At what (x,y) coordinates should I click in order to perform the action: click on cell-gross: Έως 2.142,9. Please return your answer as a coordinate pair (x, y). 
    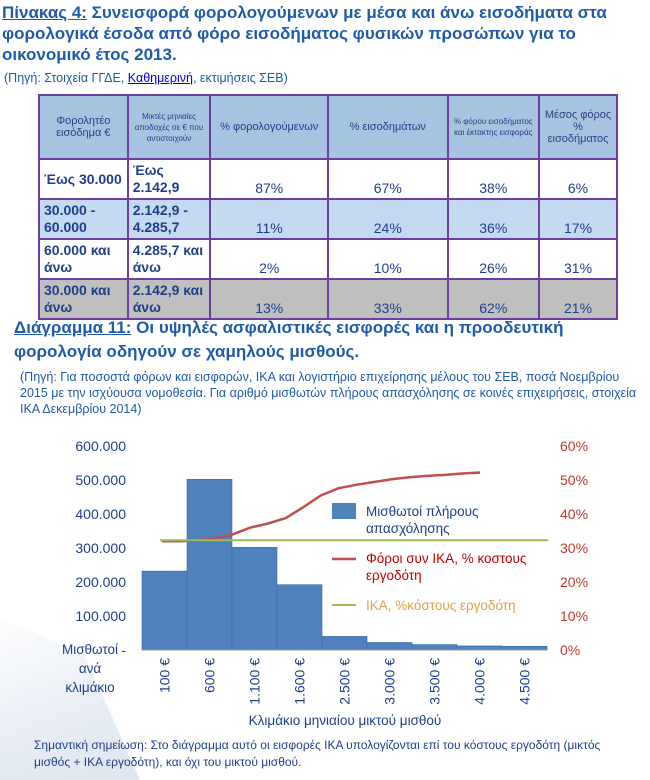
    Looking at the image, I should click on (169, 179).